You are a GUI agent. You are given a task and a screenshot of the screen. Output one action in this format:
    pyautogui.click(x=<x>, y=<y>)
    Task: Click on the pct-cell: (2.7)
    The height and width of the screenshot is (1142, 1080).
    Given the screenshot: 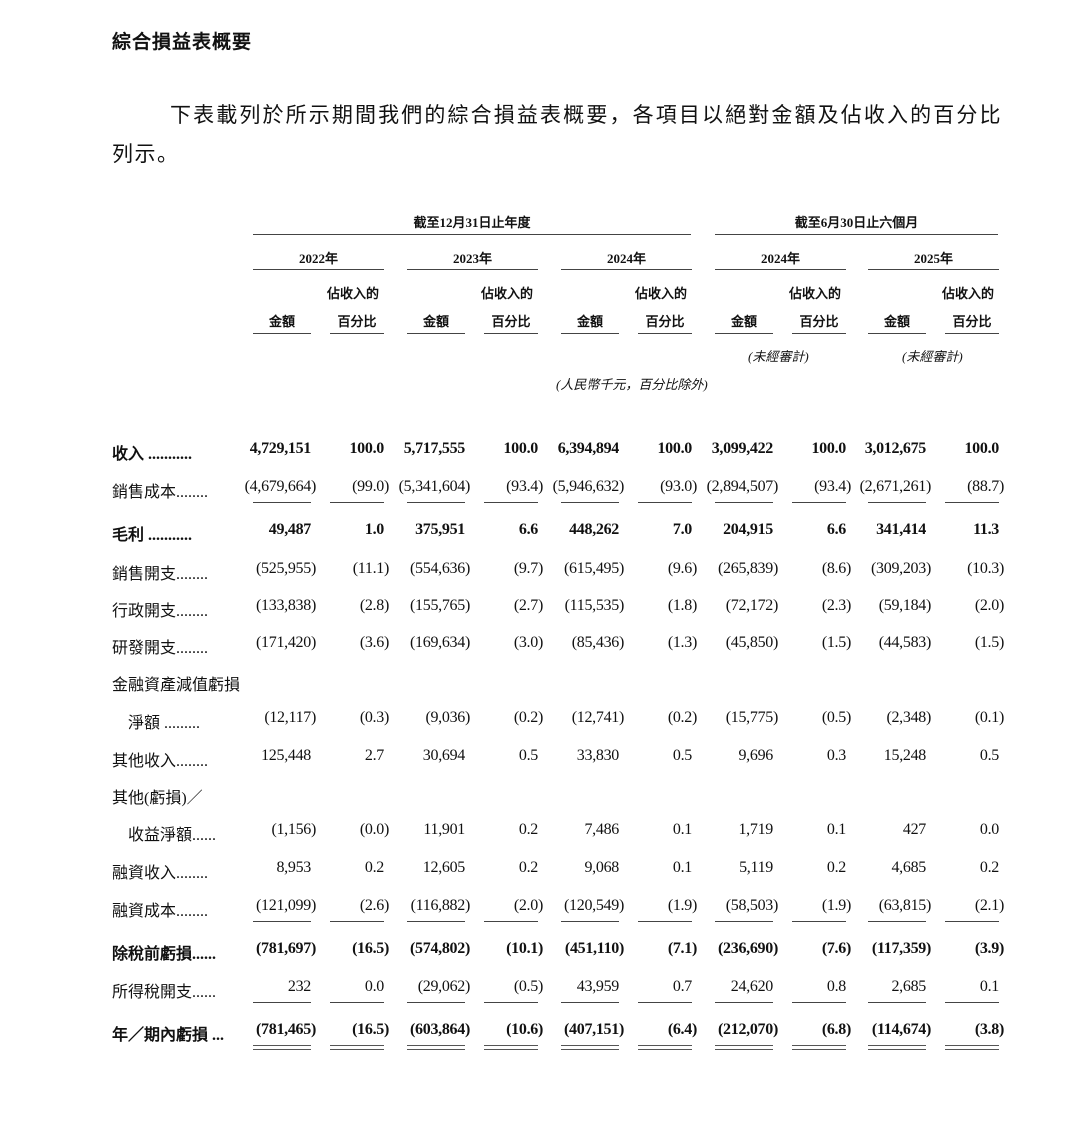 What is the action you would take?
    pyautogui.click(x=528, y=605)
    